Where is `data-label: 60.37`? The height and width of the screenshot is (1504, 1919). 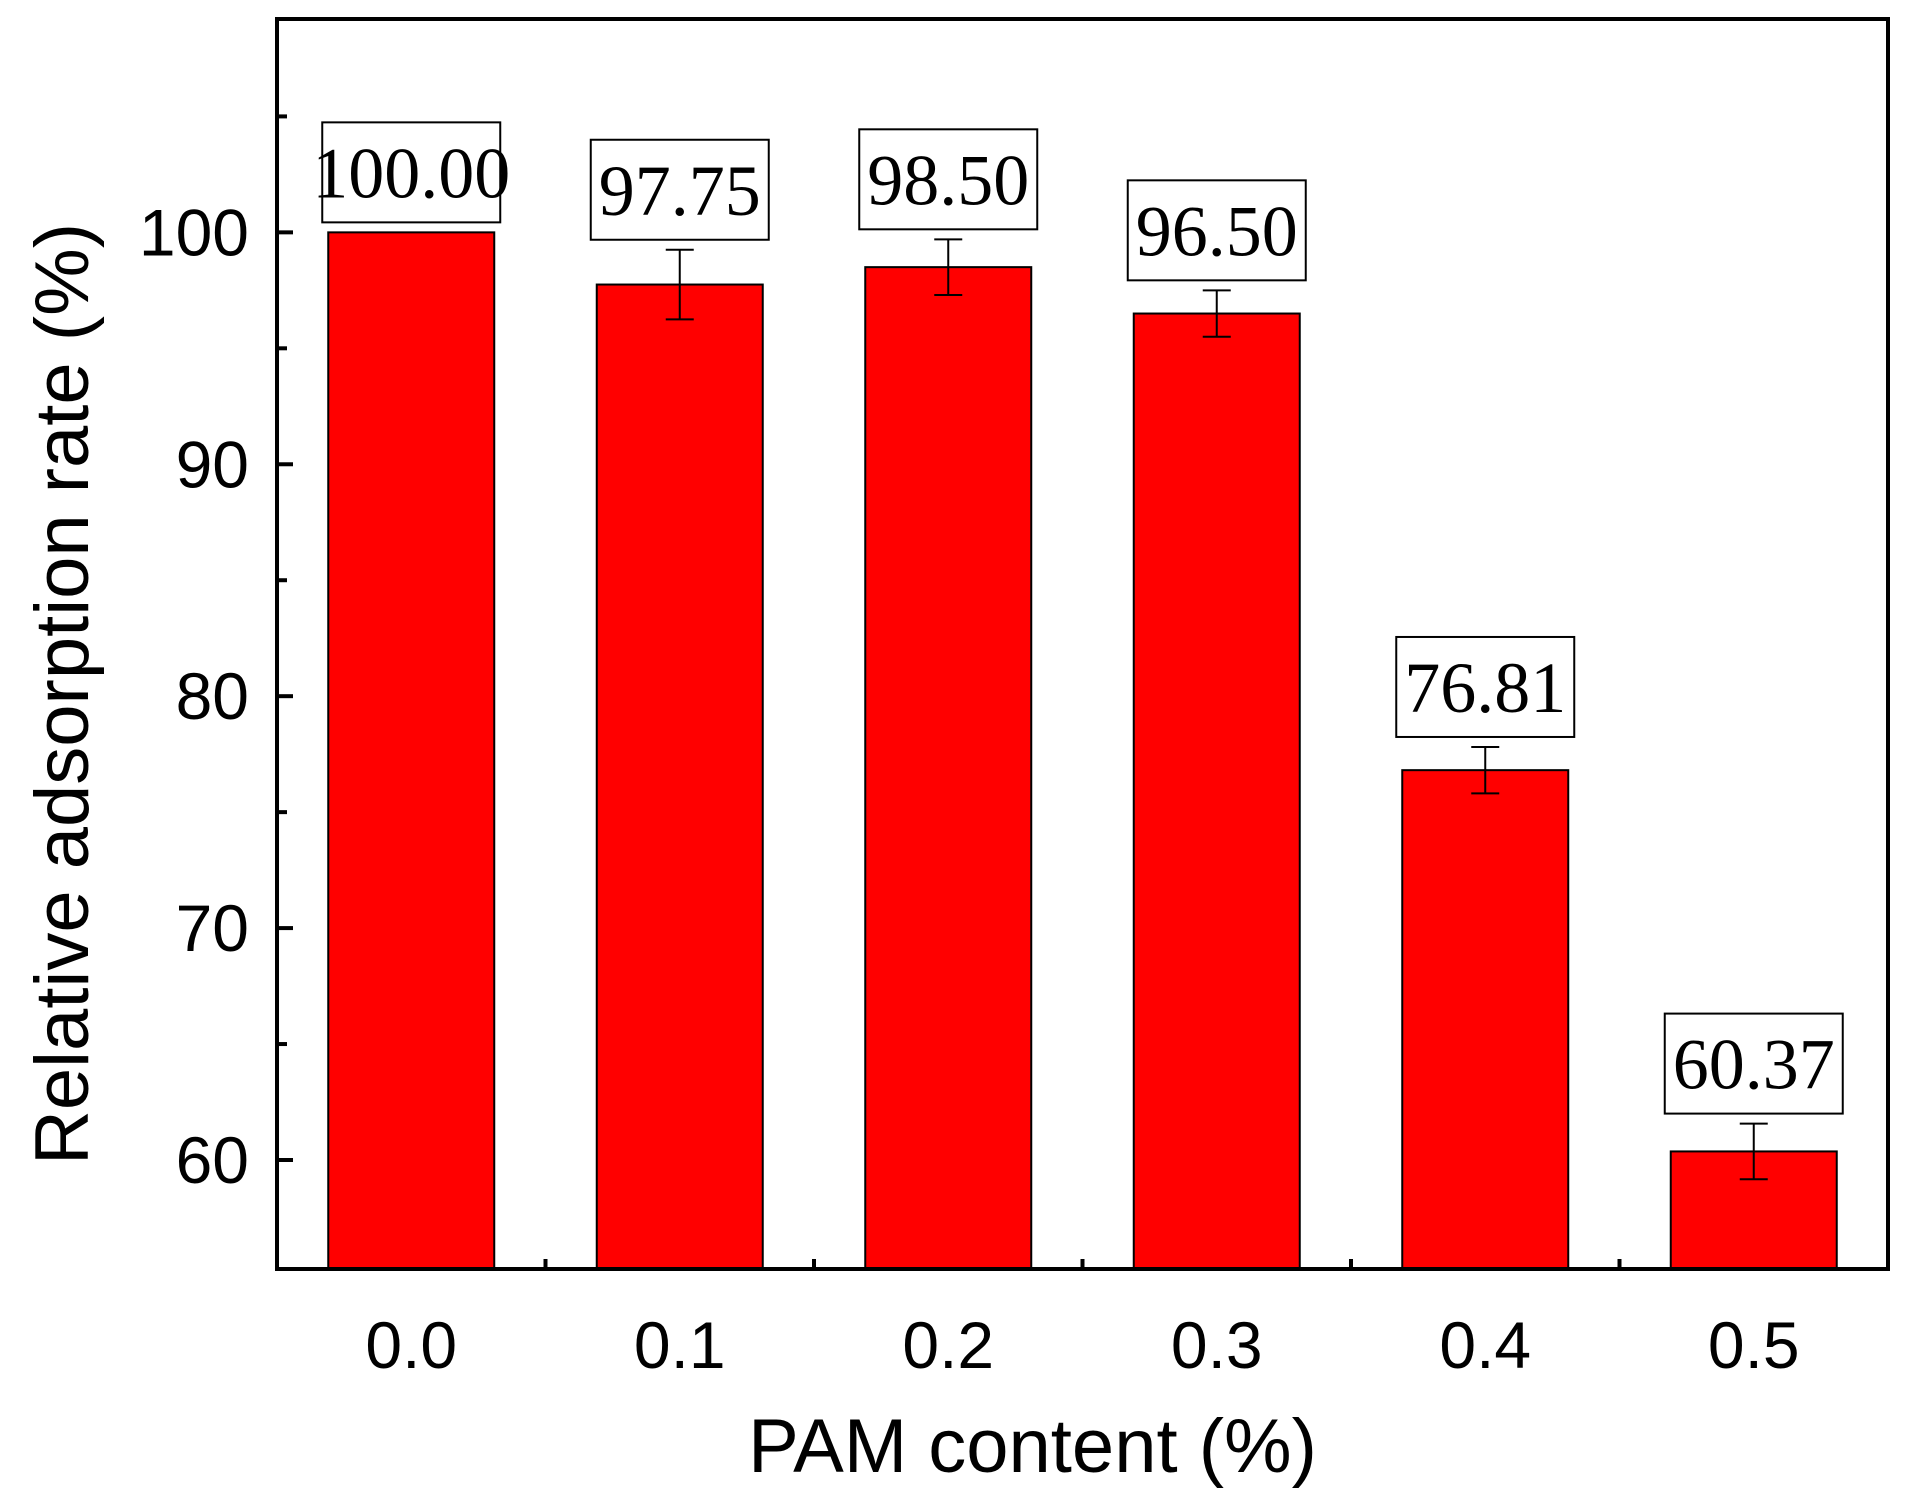 data-label: 60.37 is located at coordinates (1753, 1063).